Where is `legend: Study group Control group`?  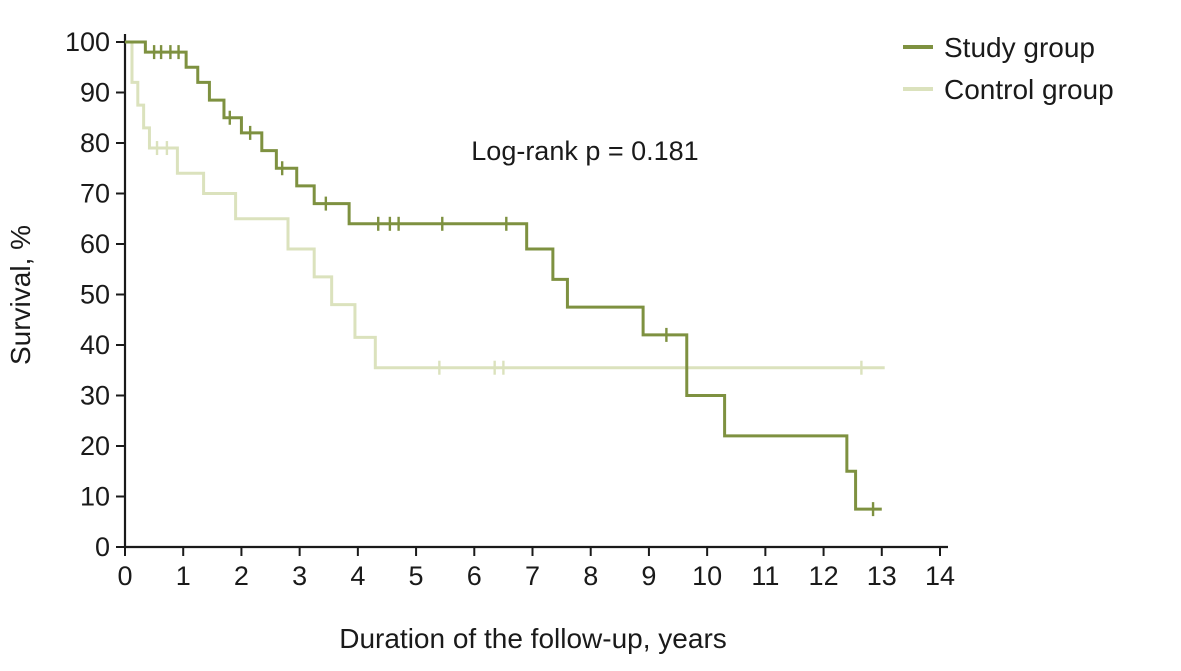
legend: Study group Control group is located at coordinates (1008, 68).